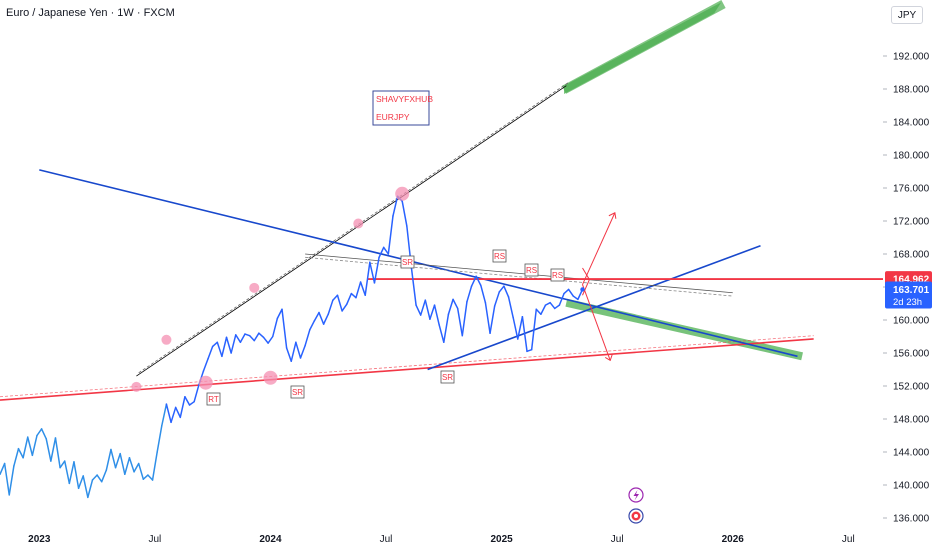 The image size is (932, 555). What do you see at coordinates (907, 302) in the screenshot?
I see `countdown-label: 2d 23h` at bounding box center [907, 302].